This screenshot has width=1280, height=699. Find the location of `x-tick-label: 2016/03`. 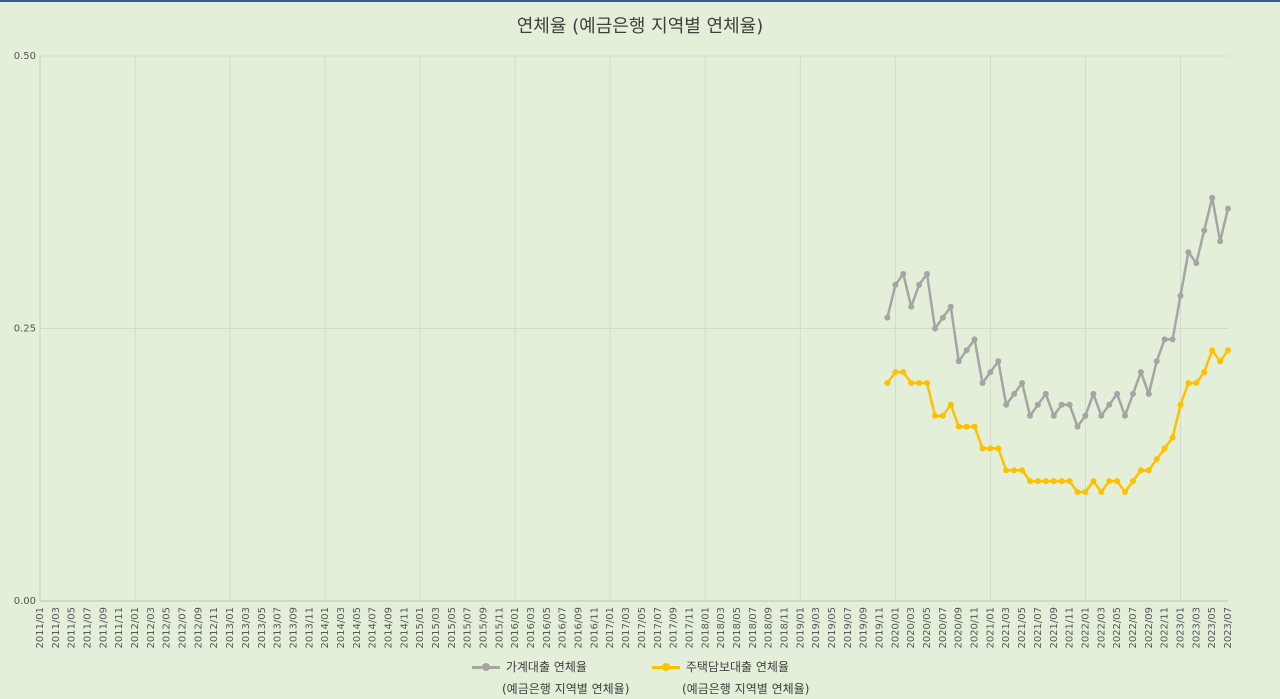

x-tick-label: 2016/03 is located at coordinates (531, 628).